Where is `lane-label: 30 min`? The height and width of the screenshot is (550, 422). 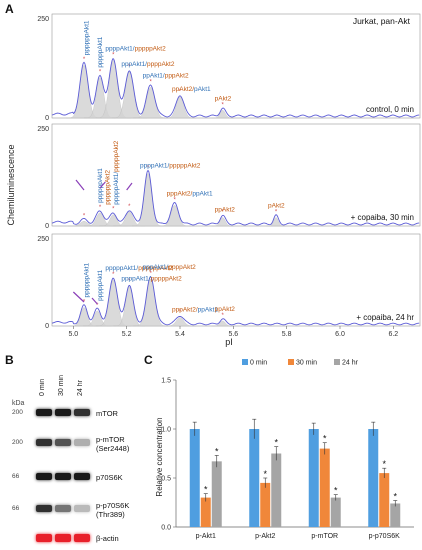 lane-label: 30 min is located at coordinates (61, 385).